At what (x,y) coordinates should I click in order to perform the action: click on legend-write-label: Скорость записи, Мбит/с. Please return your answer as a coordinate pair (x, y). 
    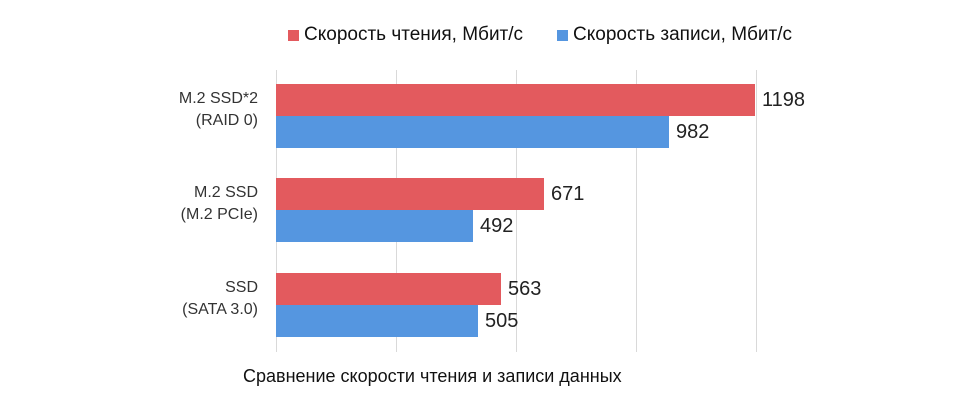
    Looking at the image, I should click on (683, 34).